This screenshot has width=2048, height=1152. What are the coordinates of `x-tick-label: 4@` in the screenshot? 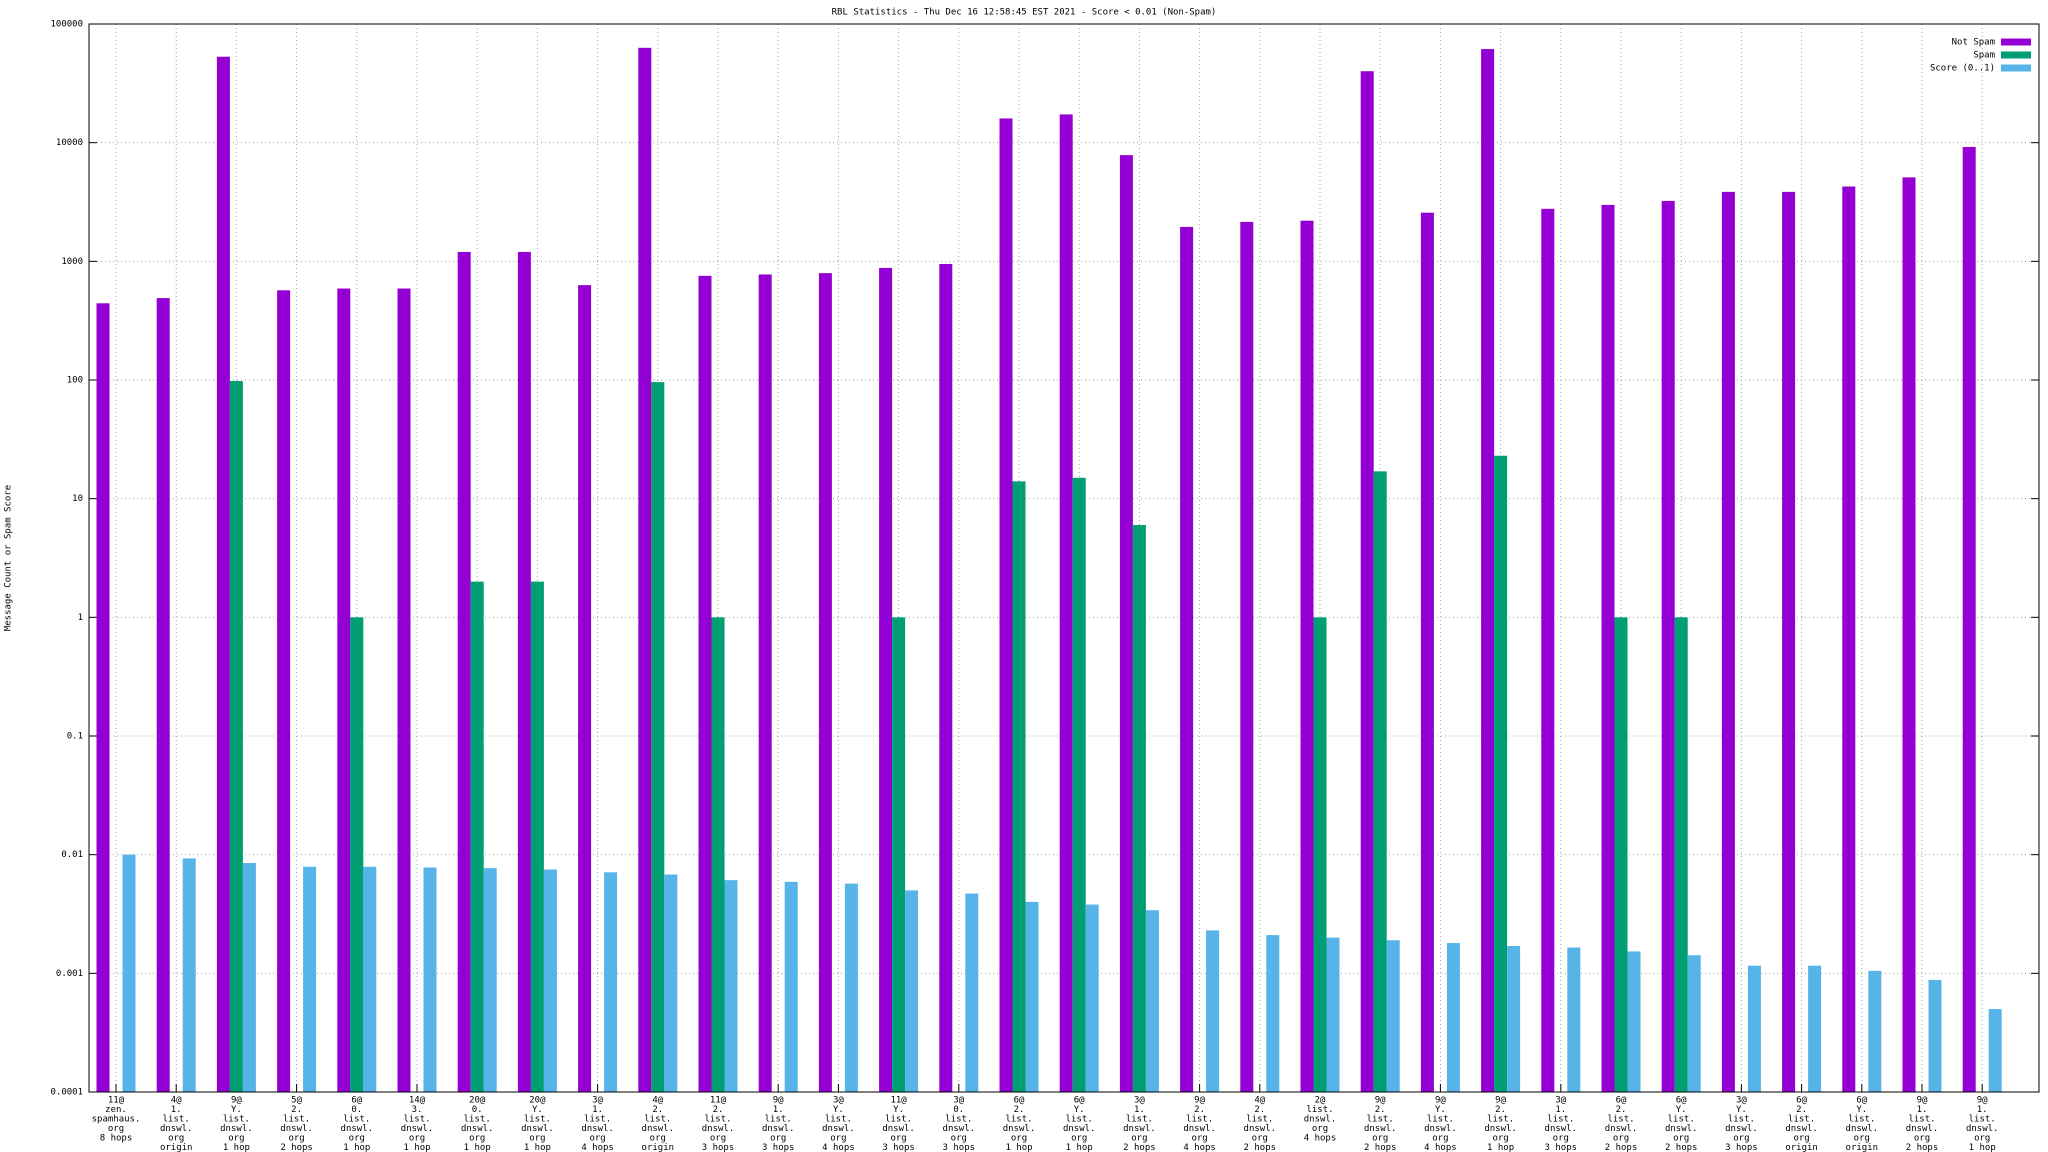 It's located at (657, 1101).